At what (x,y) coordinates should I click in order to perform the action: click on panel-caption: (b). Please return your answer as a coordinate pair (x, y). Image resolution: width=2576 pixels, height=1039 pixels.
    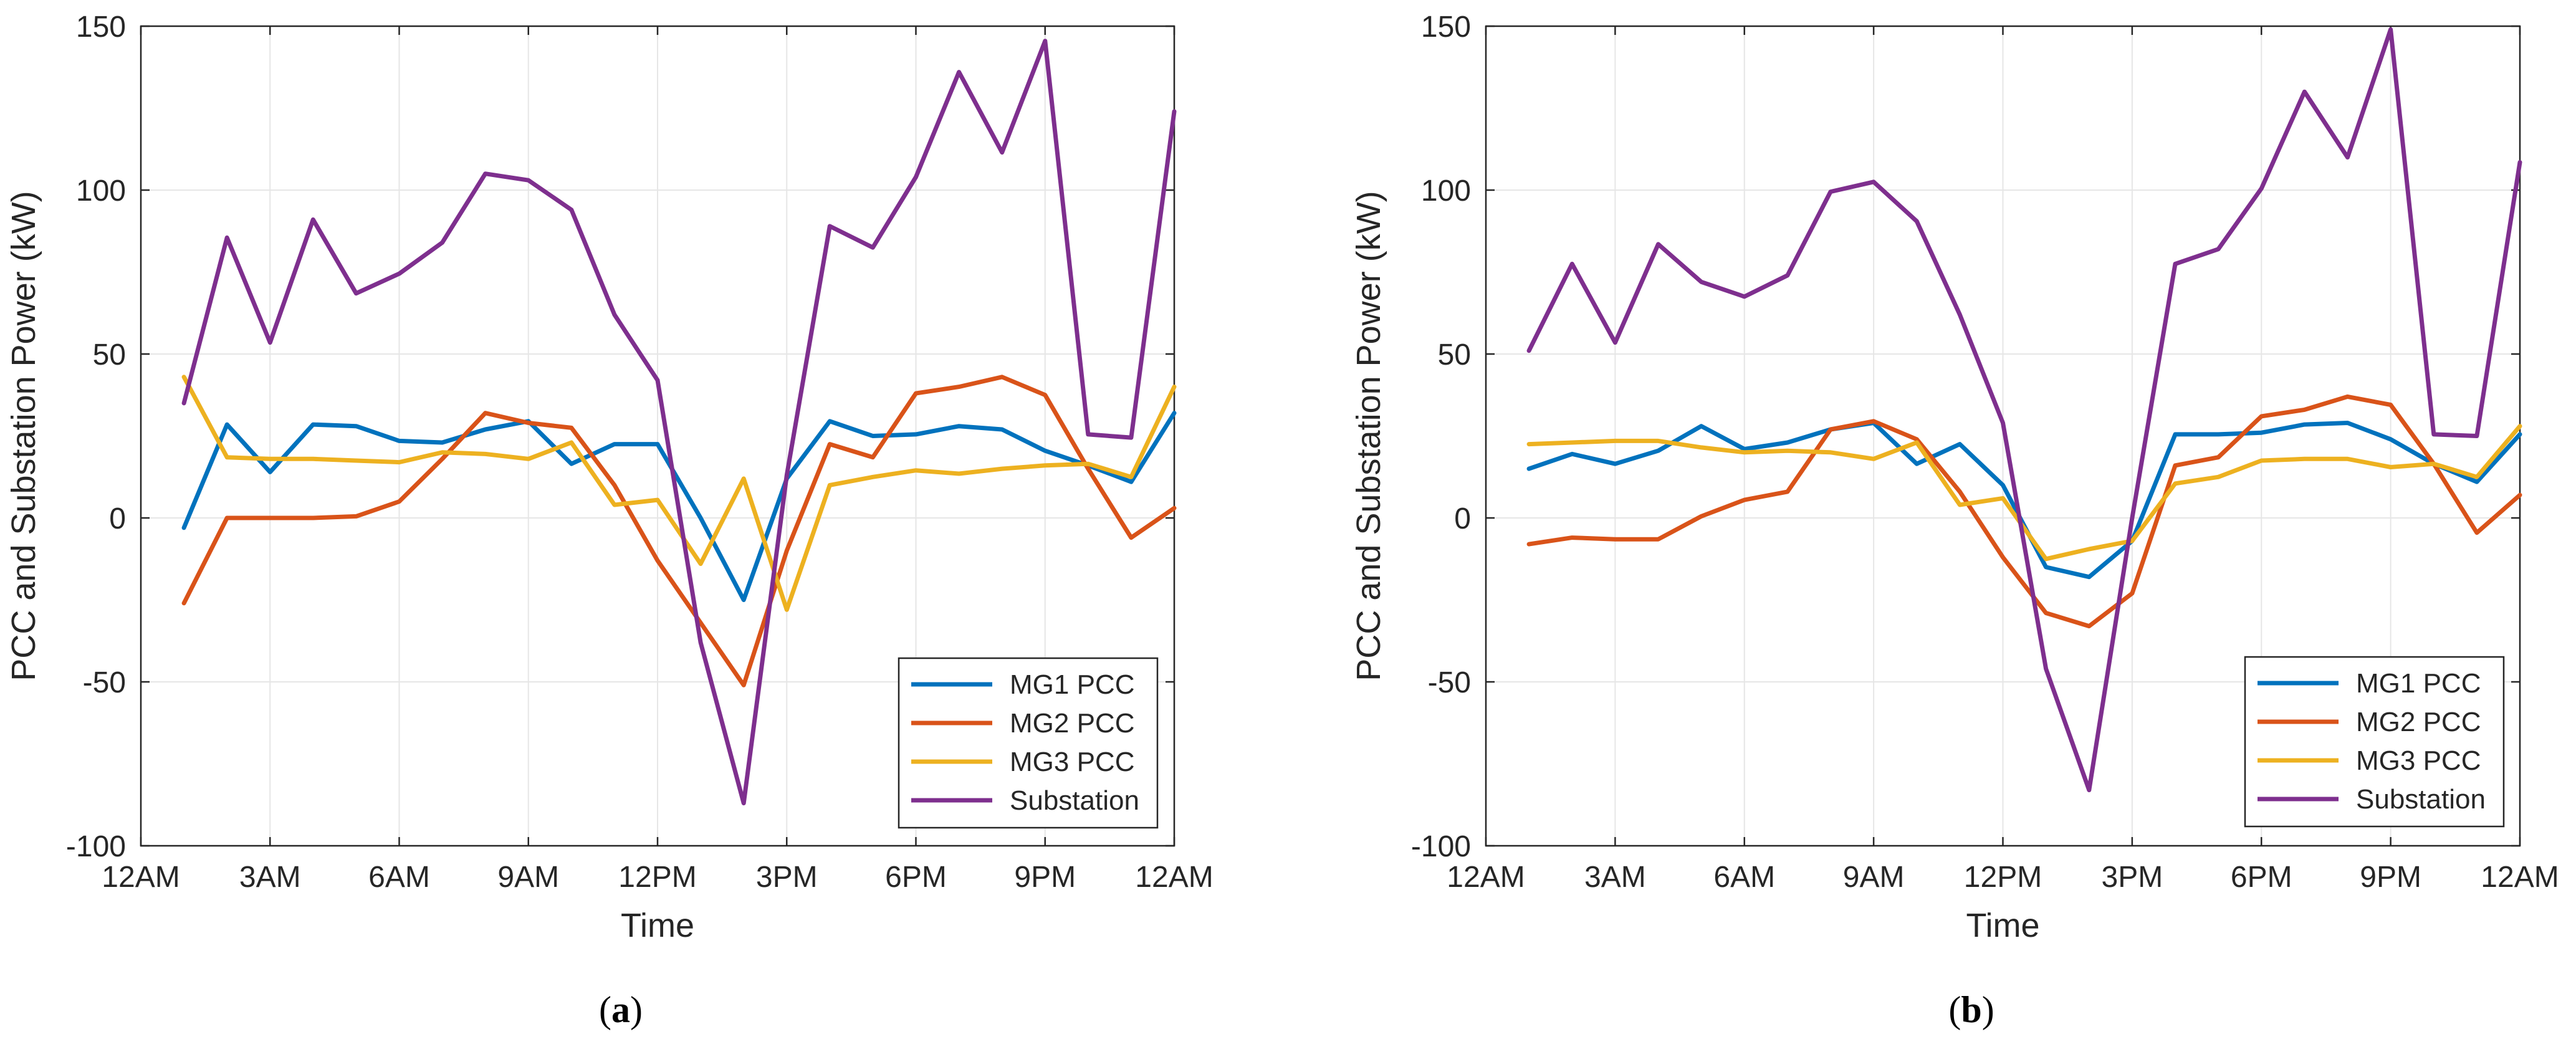
    Looking at the image, I should click on (1971, 1009).